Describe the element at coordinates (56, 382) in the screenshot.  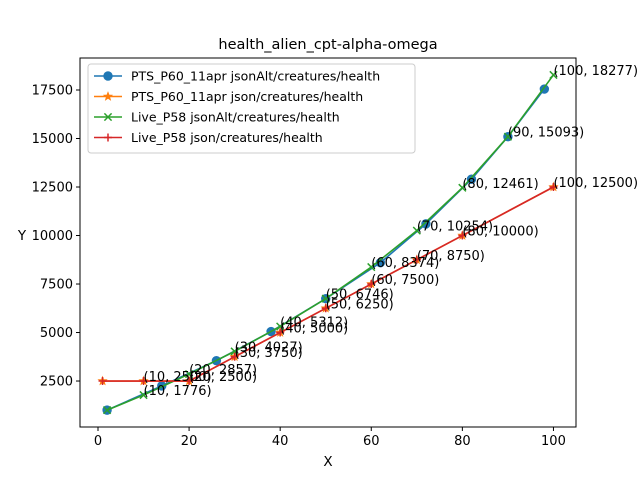
I see `y-tick-label: 2500` at that location.